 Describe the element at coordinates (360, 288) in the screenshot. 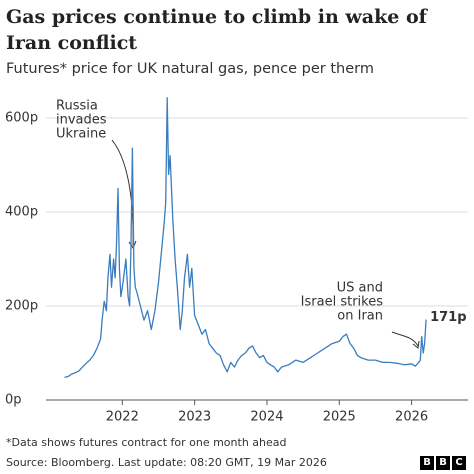

I see `annotation: US and` at that location.